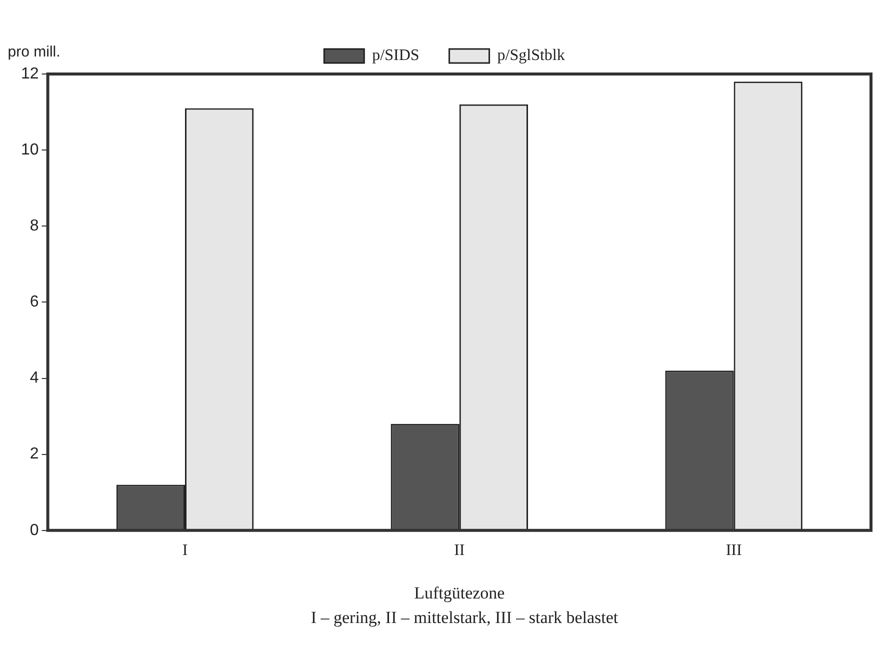 The width and height of the screenshot is (889, 671). I want to click on x-tick-label: II, so click(459, 551).